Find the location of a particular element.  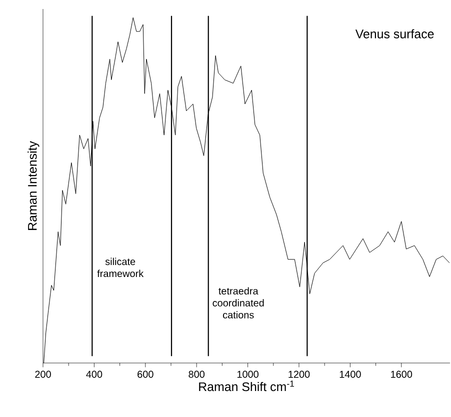

annotation: silicate framework is located at coordinates (120, 268).